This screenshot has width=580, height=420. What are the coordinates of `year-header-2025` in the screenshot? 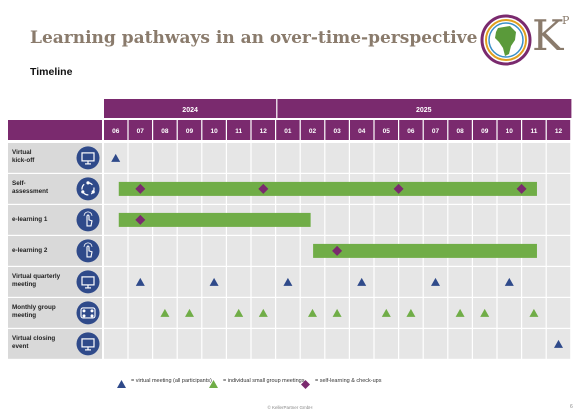 It's located at (424, 108).